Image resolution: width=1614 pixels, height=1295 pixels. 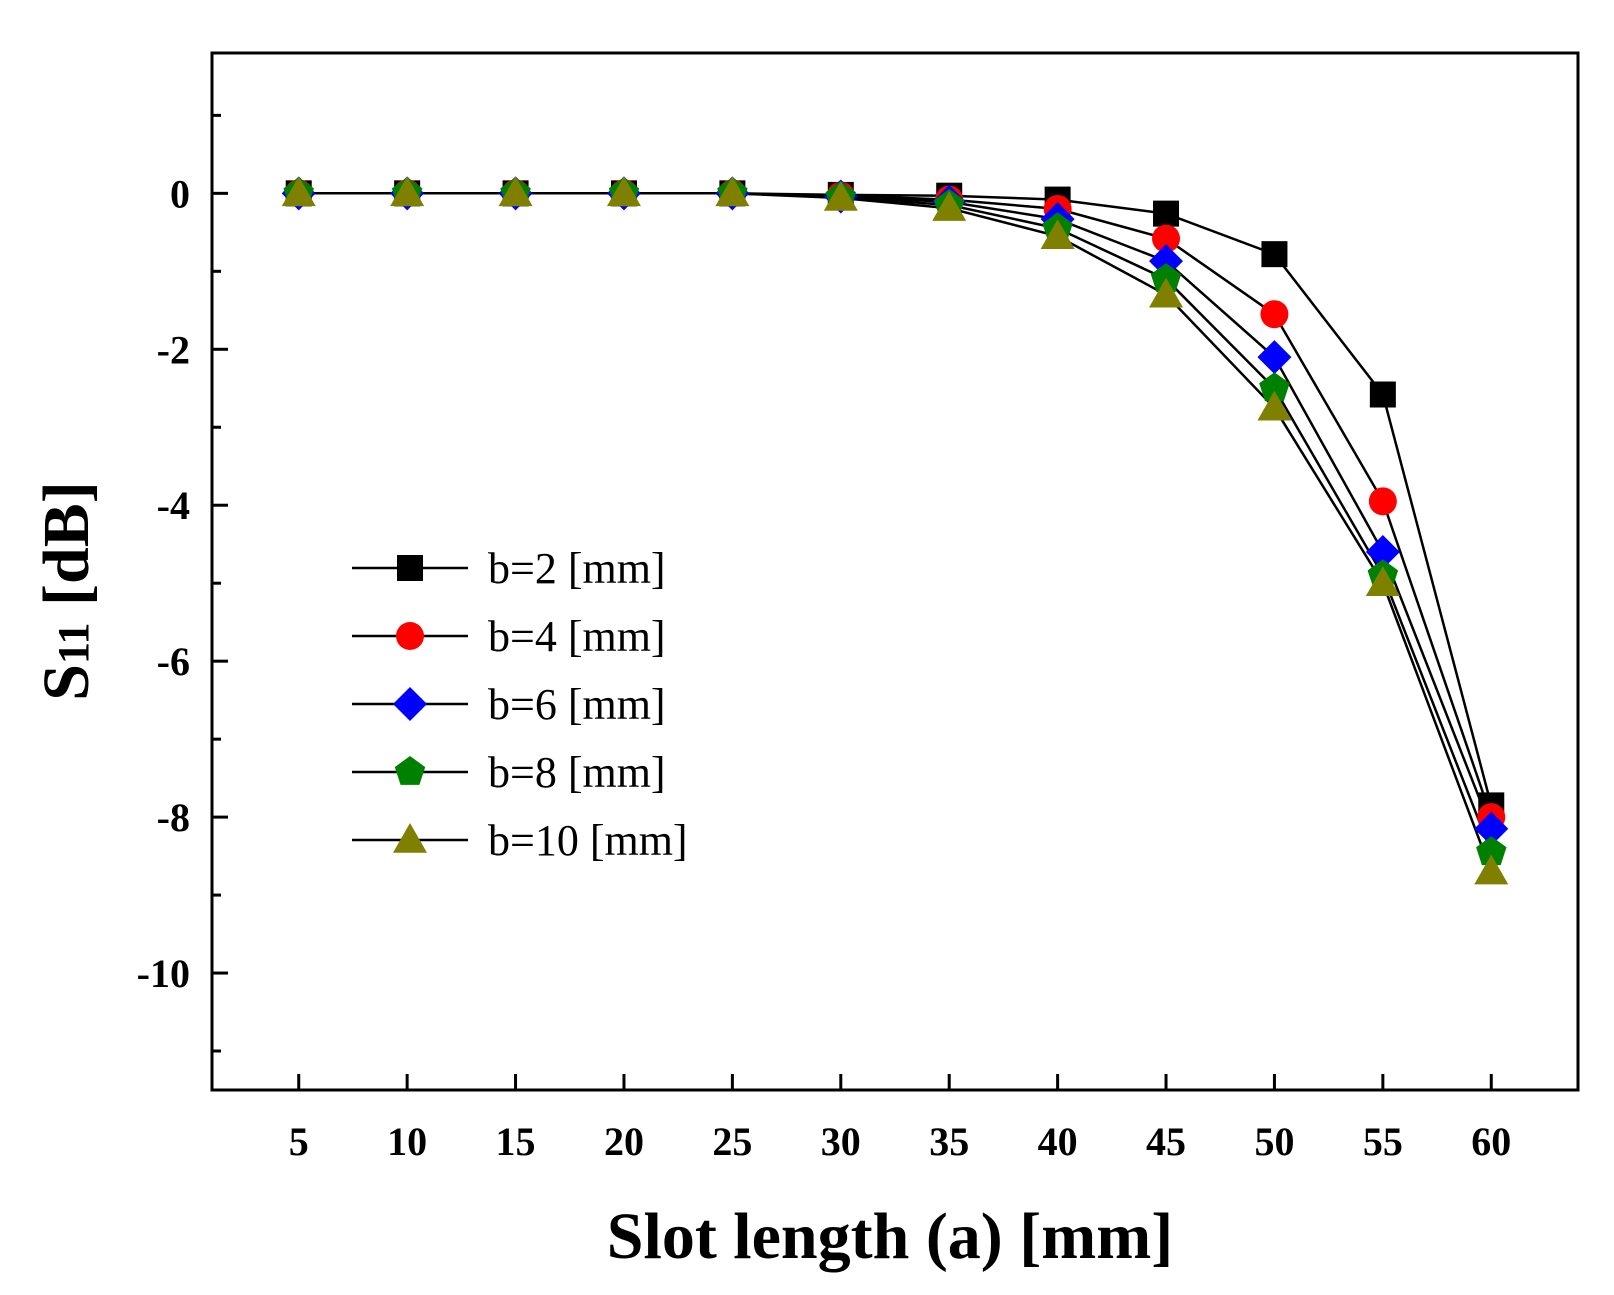 What do you see at coordinates (1274, 1141) in the screenshot?
I see `x-tick-label-9: 50` at bounding box center [1274, 1141].